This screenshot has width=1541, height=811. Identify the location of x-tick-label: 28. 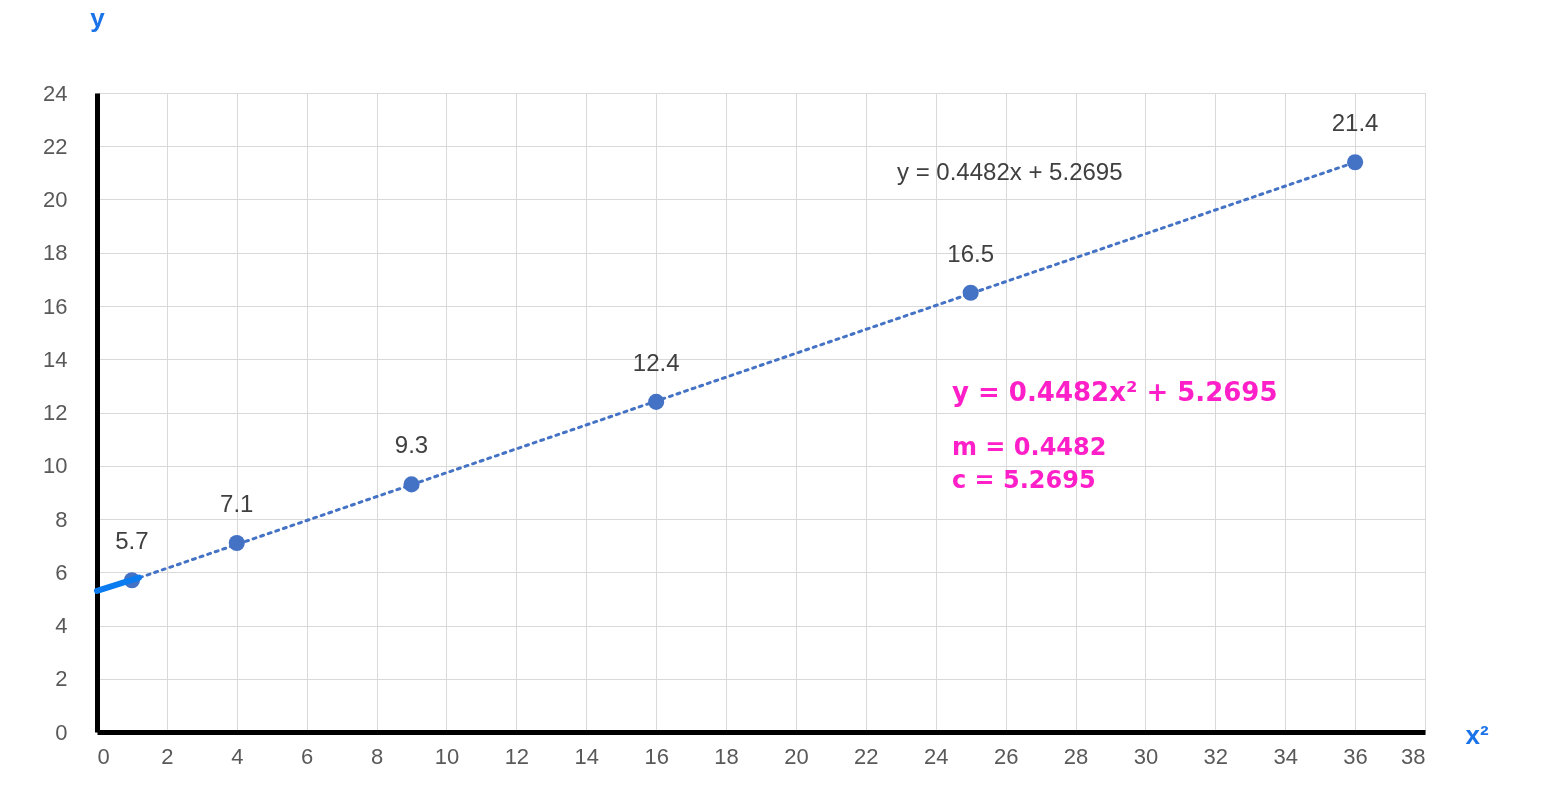
(1076, 756).